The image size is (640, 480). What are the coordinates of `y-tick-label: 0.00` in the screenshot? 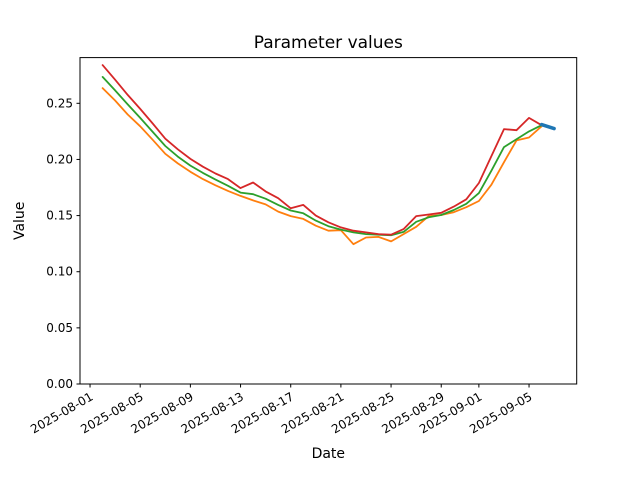 It's located at (59, 384).